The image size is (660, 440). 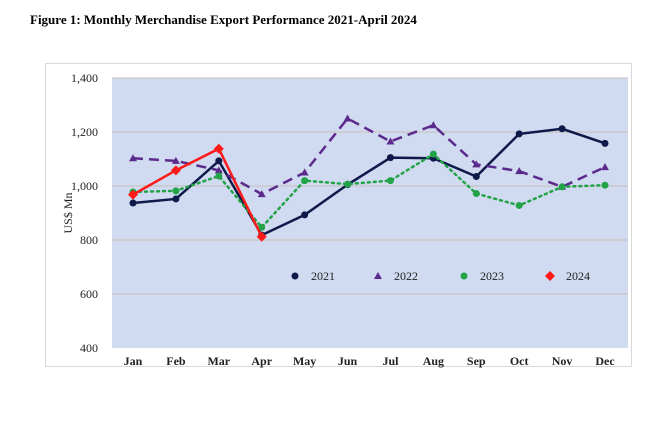 What do you see at coordinates (323, 276) in the screenshot?
I see `legend-label: 2021` at bounding box center [323, 276].